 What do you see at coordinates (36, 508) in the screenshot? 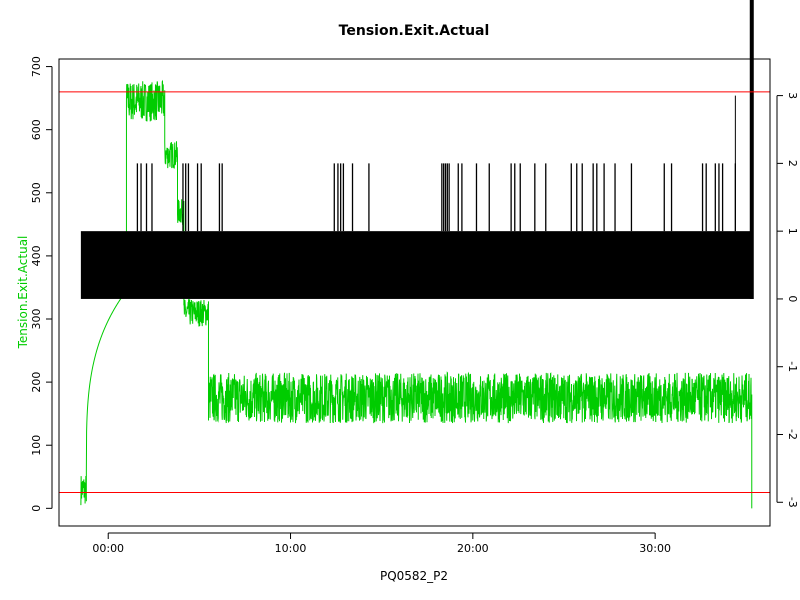
I see `y-tick-label: 0` at bounding box center [36, 508].